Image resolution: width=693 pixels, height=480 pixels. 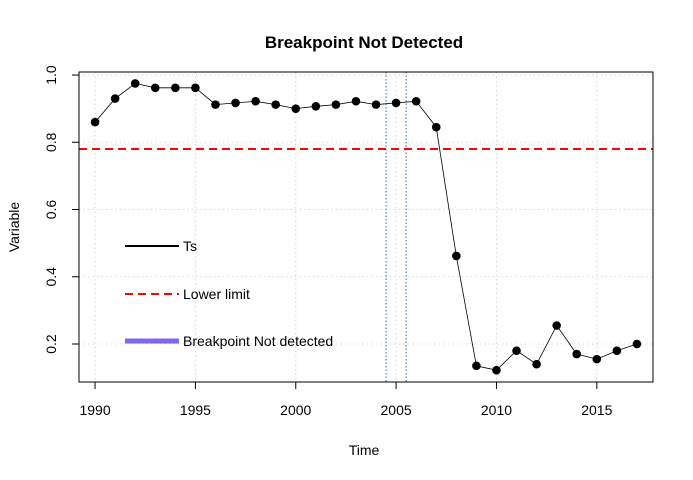 I want to click on y-tick-label: 0.6, so click(x=51, y=210).